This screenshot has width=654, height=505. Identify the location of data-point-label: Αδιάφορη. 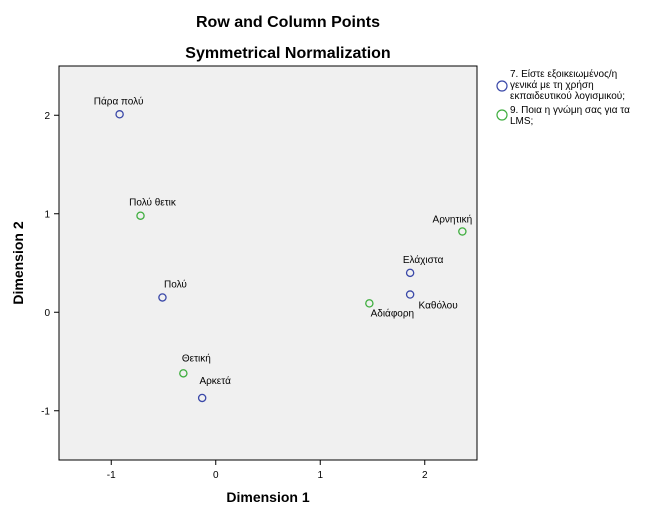
(393, 313).